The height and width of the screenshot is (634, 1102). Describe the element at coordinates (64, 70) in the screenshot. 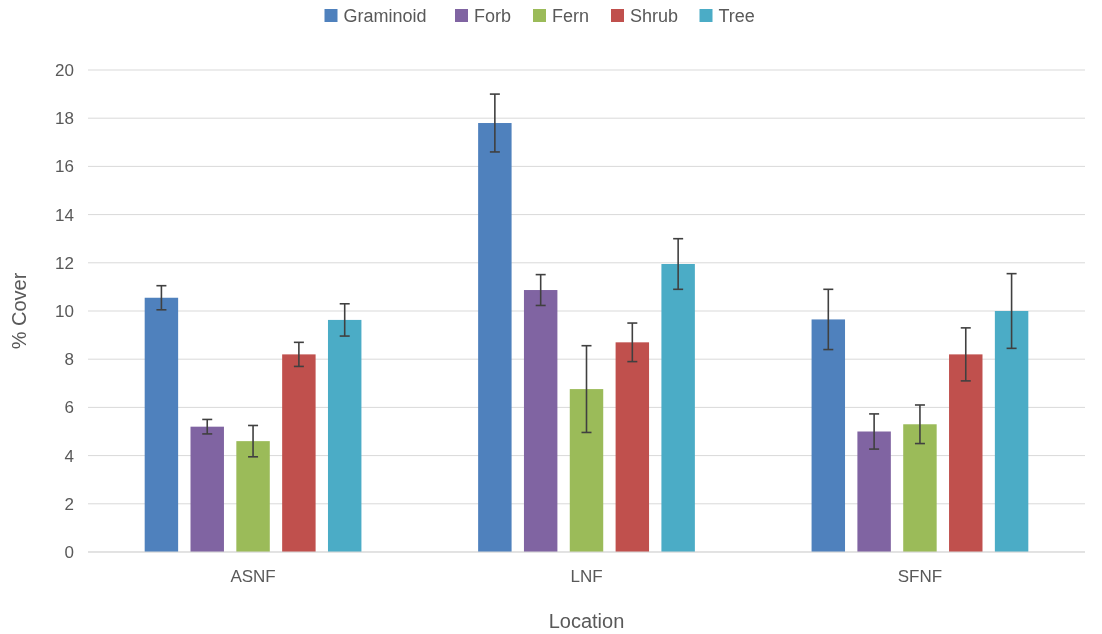

I see `y-tick-label: 20` at that location.